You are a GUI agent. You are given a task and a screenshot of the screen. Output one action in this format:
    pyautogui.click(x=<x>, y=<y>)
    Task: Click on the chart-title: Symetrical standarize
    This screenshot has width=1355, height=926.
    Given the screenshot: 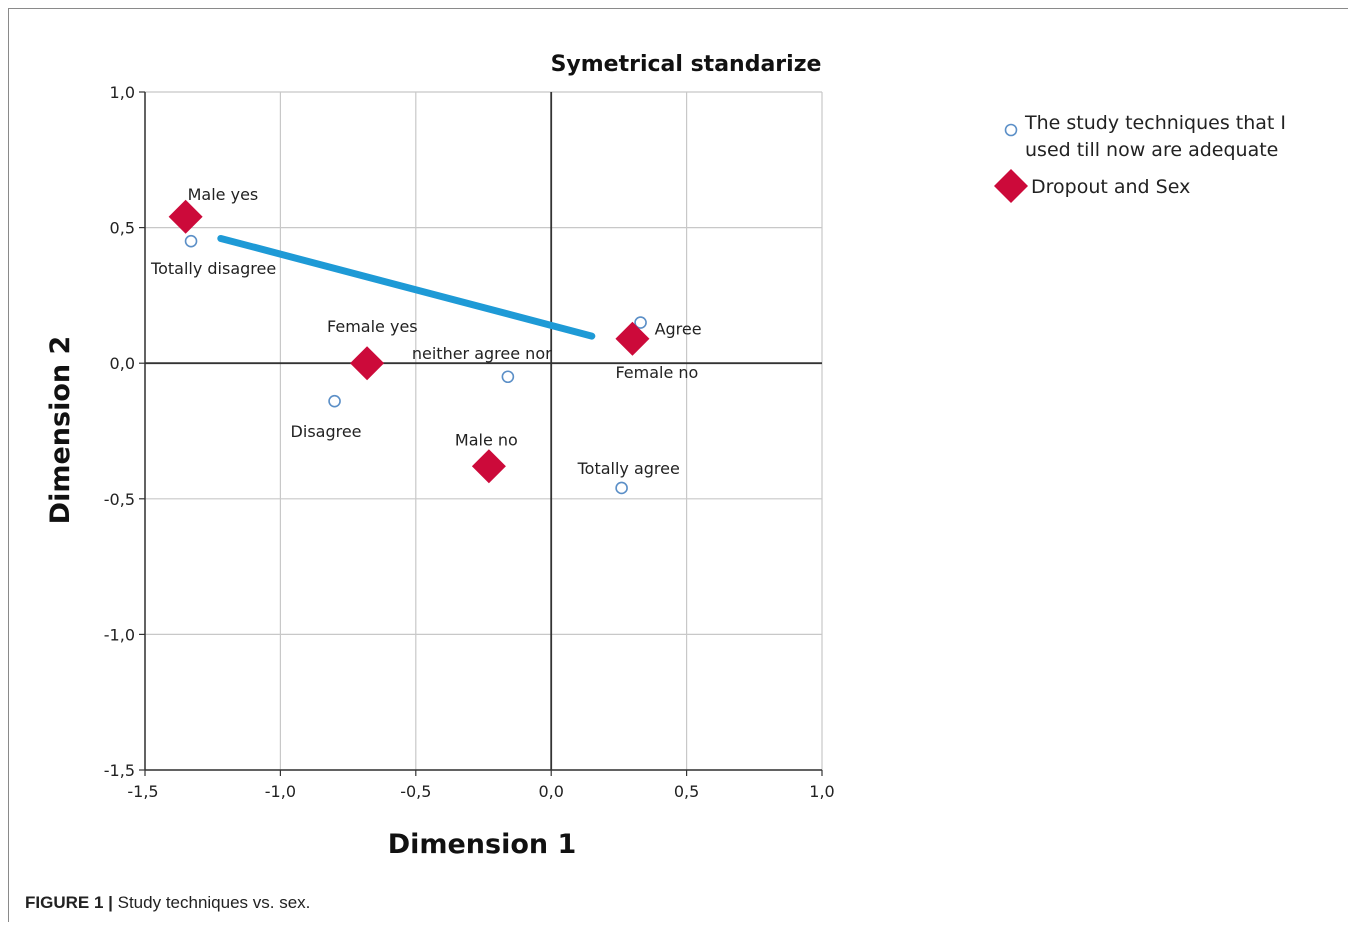 What is the action you would take?
    pyautogui.click(x=686, y=64)
    